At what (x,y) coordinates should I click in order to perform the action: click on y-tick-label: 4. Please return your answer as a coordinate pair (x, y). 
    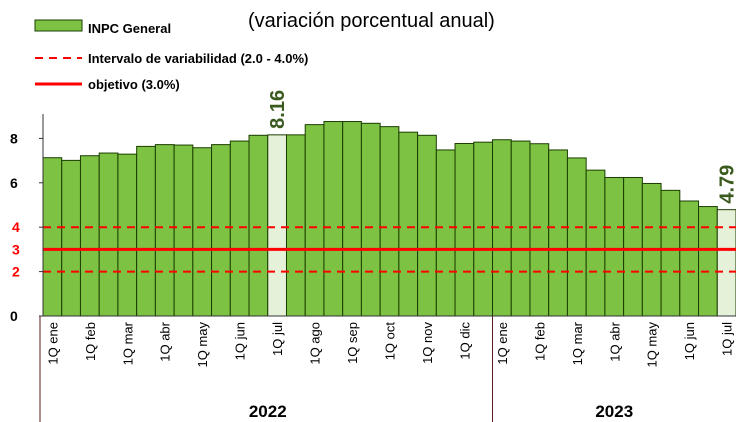
    Looking at the image, I should click on (16, 227).